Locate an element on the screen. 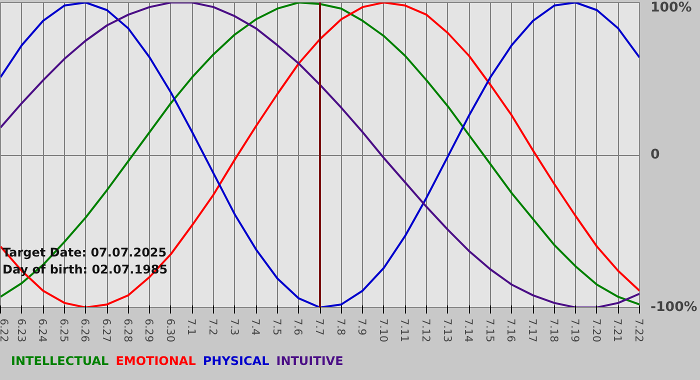 The width and height of the screenshot is (700, 380). x-tick-label: 7.20 is located at coordinates (596, 330).